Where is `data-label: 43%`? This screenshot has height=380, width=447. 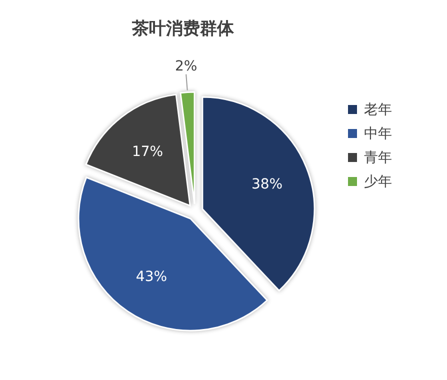
data-label: 43% is located at coordinates (152, 277).